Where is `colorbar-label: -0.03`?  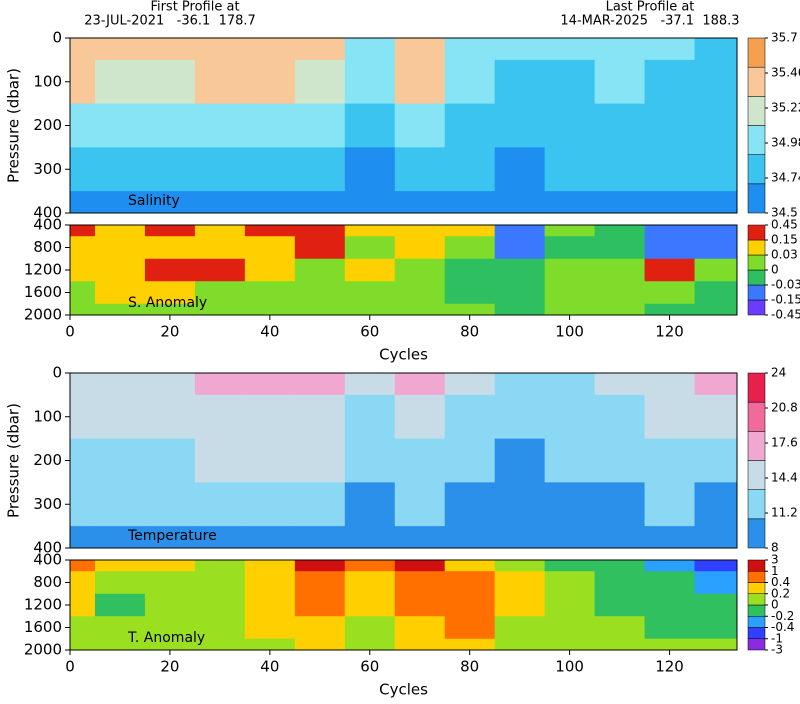
colorbar-label: -0.03 is located at coordinates (785, 285).